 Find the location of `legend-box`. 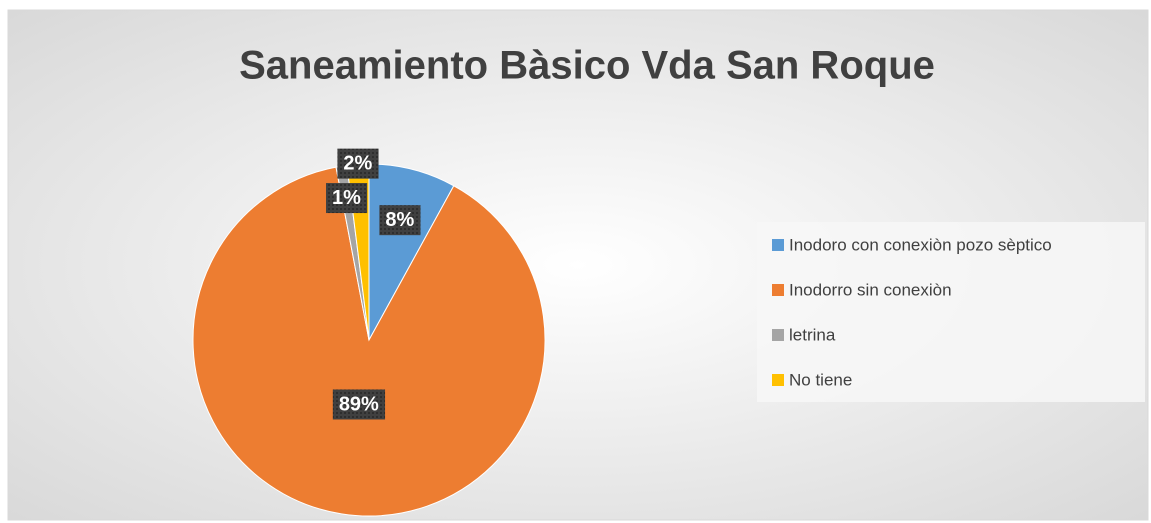

legend-box is located at coordinates (951, 312).